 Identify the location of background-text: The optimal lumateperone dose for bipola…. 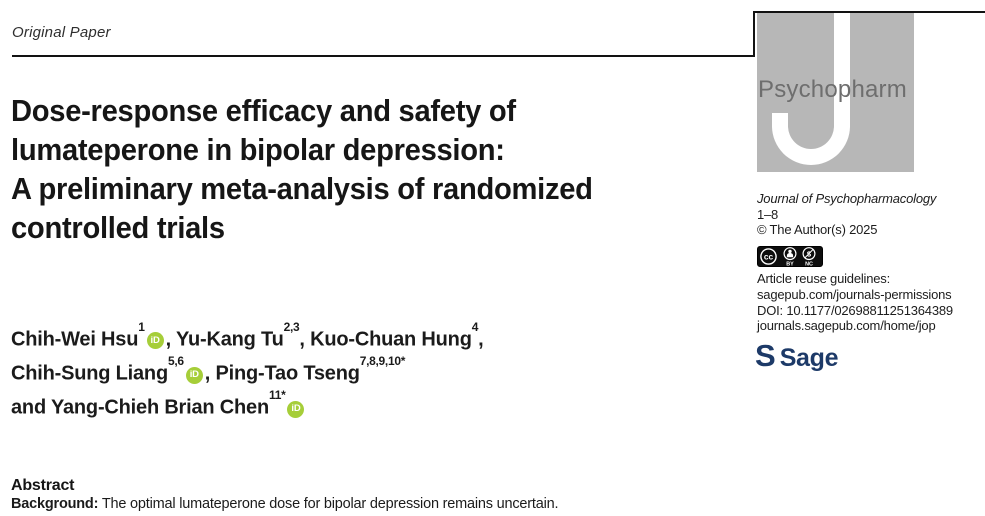
(330, 504).